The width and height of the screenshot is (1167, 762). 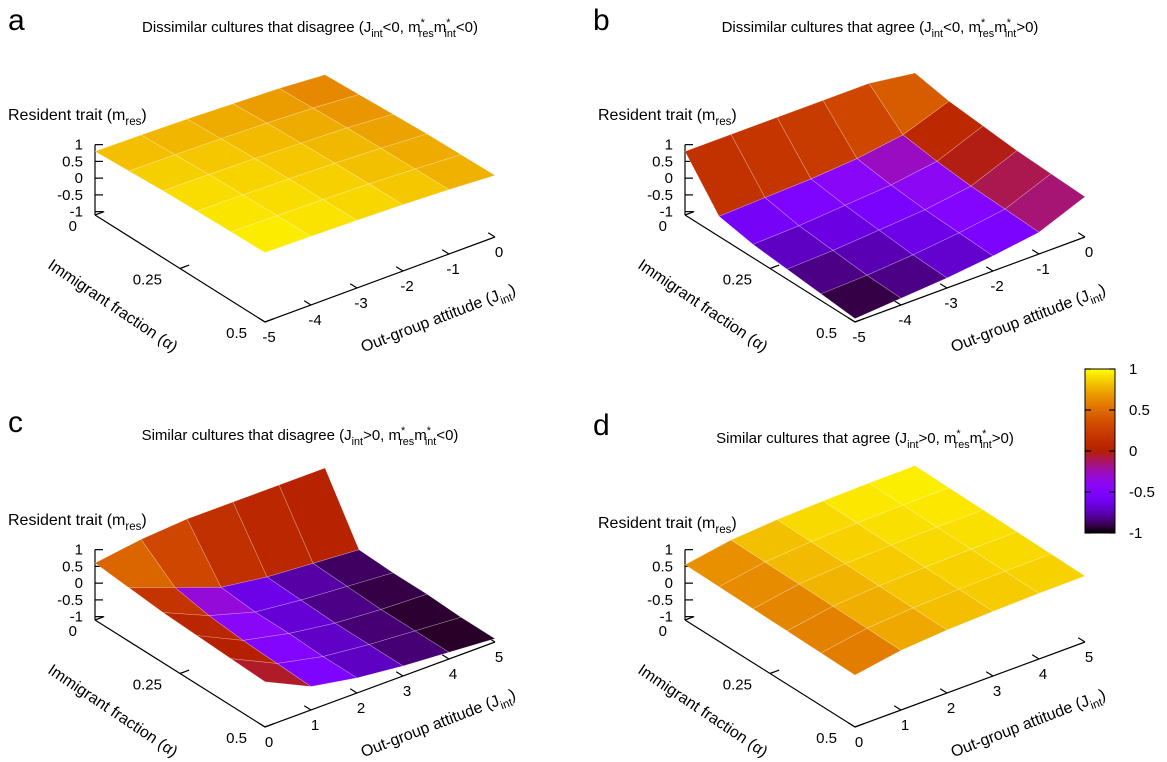 I want to click on panel-letter: d, so click(x=601, y=425).